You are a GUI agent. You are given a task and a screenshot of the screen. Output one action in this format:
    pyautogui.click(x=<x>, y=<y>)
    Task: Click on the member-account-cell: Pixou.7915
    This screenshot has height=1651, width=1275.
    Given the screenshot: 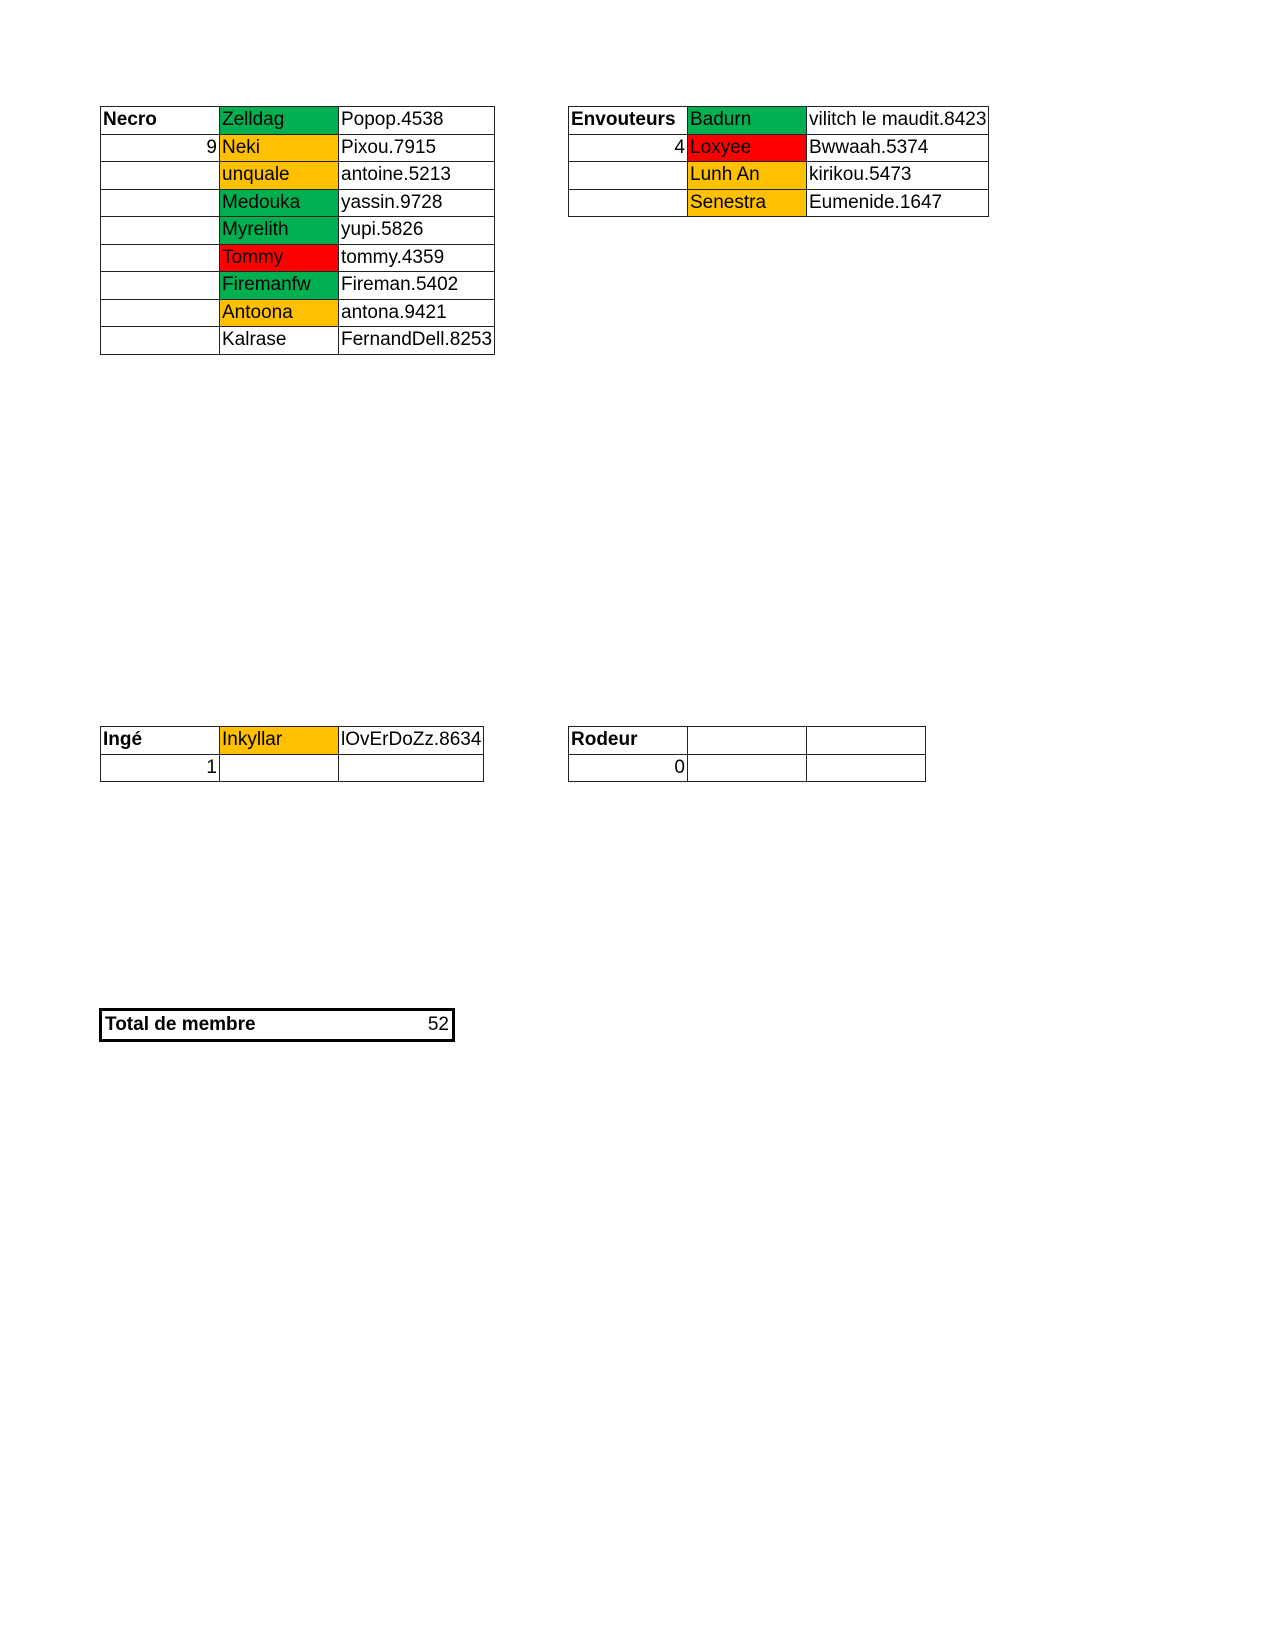 What is the action you would take?
    pyautogui.click(x=416, y=147)
    